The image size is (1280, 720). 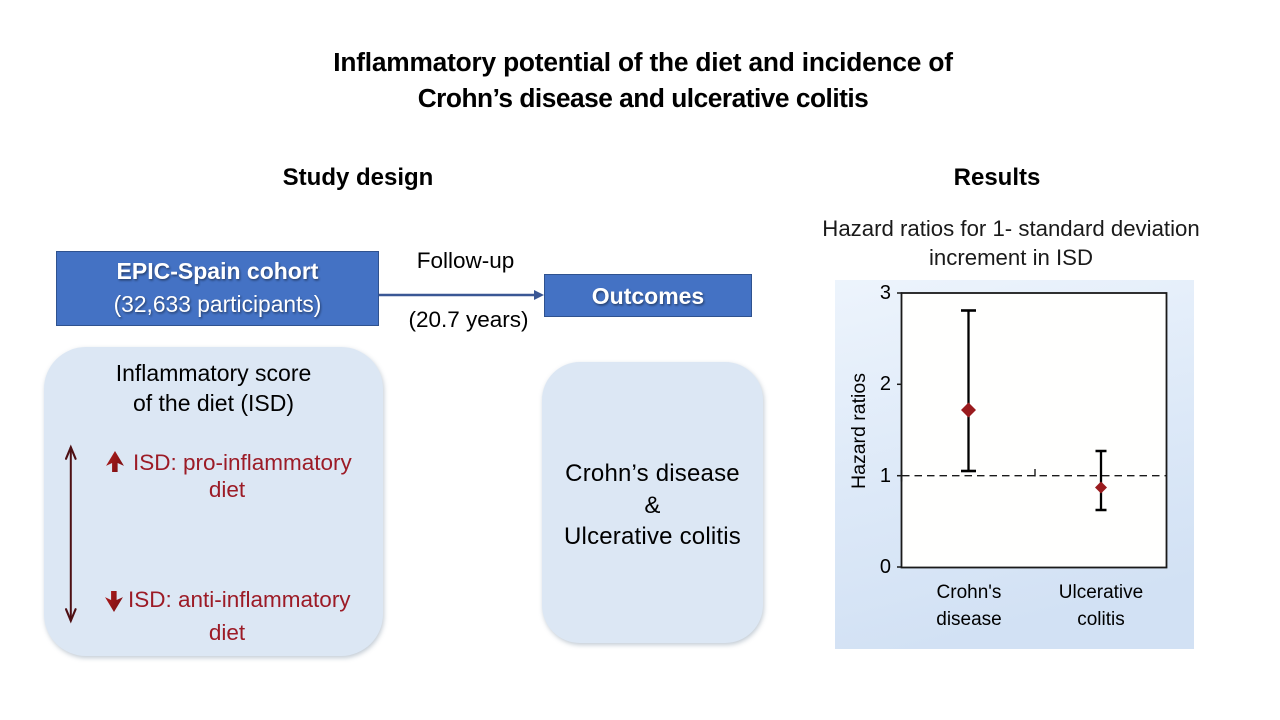 What do you see at coordinates (1101, 619) in the screenshot?
I see `svg-text: colitis` at bounding box center [1101, 619].